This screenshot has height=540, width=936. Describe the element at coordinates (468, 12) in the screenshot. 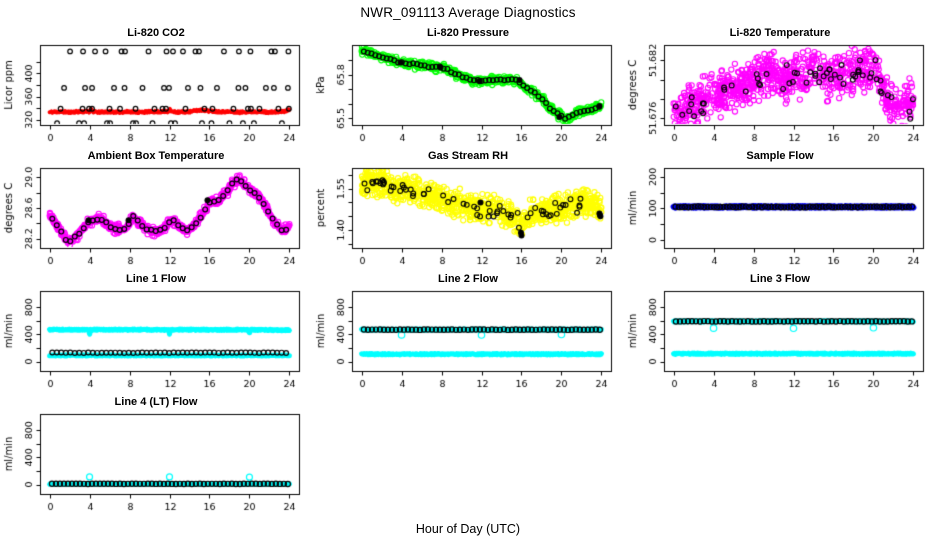

I see `page-title: NWR_091113 Average Diagnostics` at that location.